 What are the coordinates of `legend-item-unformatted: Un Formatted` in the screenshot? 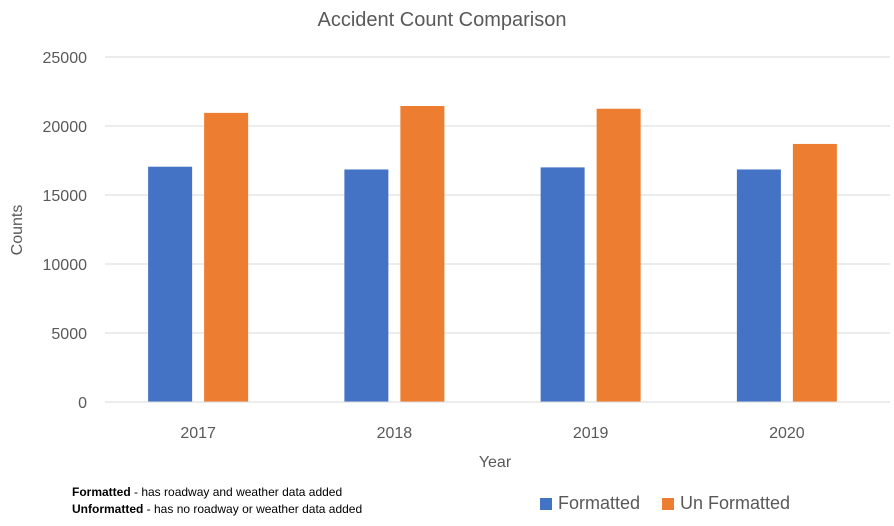 It's located at (726, 503).